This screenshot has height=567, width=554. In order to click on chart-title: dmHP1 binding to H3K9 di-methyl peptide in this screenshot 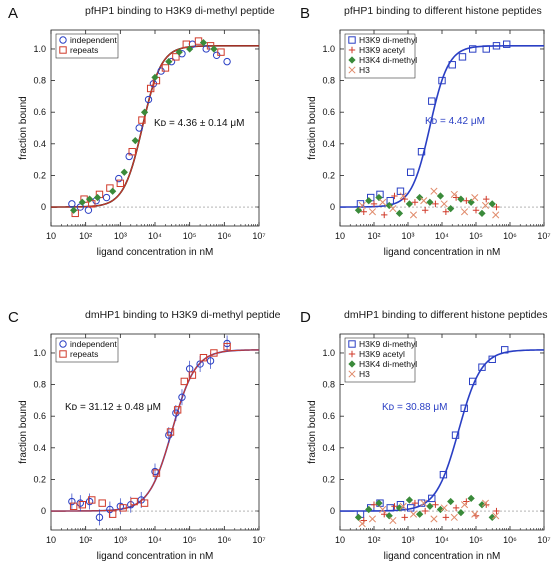, I will do `click(183, 315)`.